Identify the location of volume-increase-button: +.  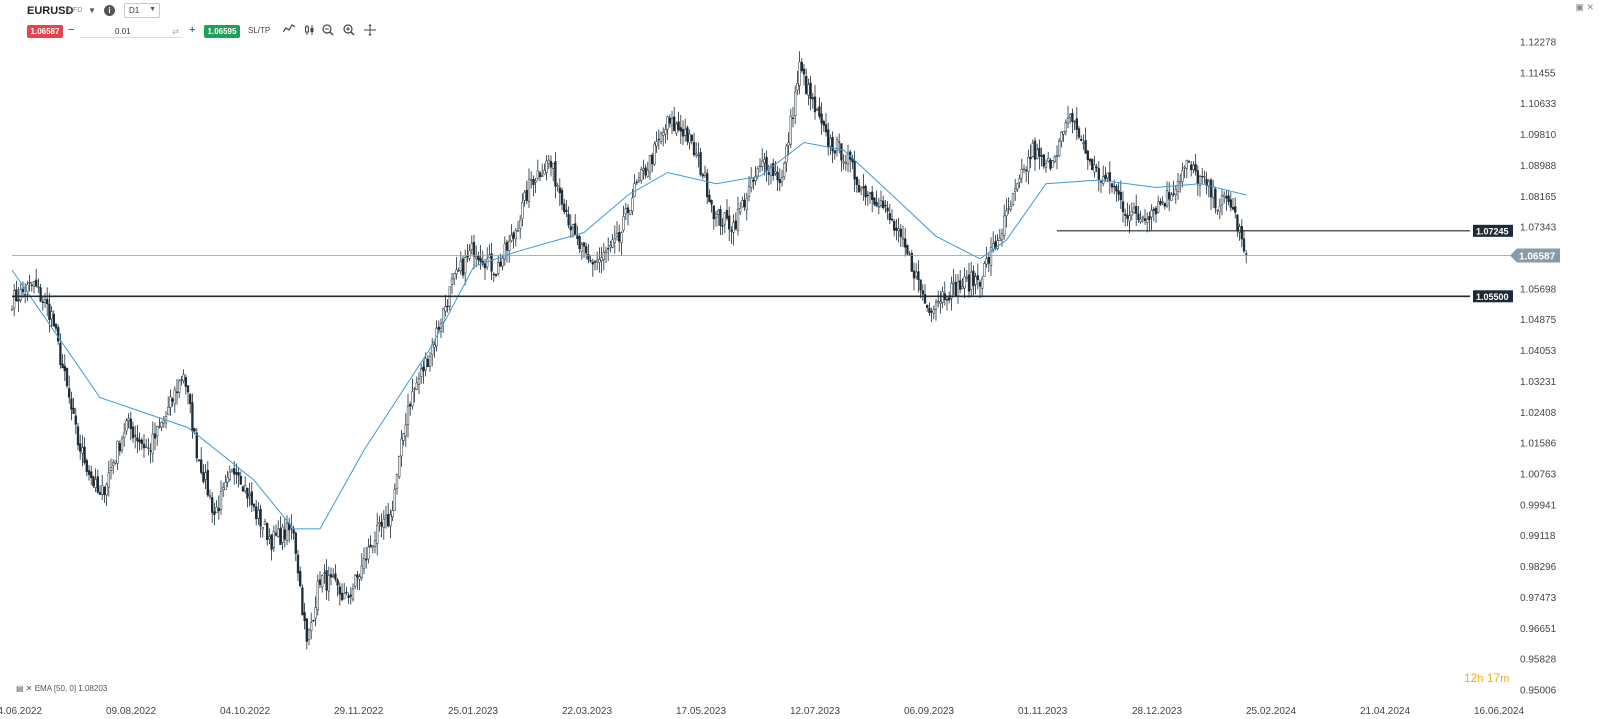
(192, 30).